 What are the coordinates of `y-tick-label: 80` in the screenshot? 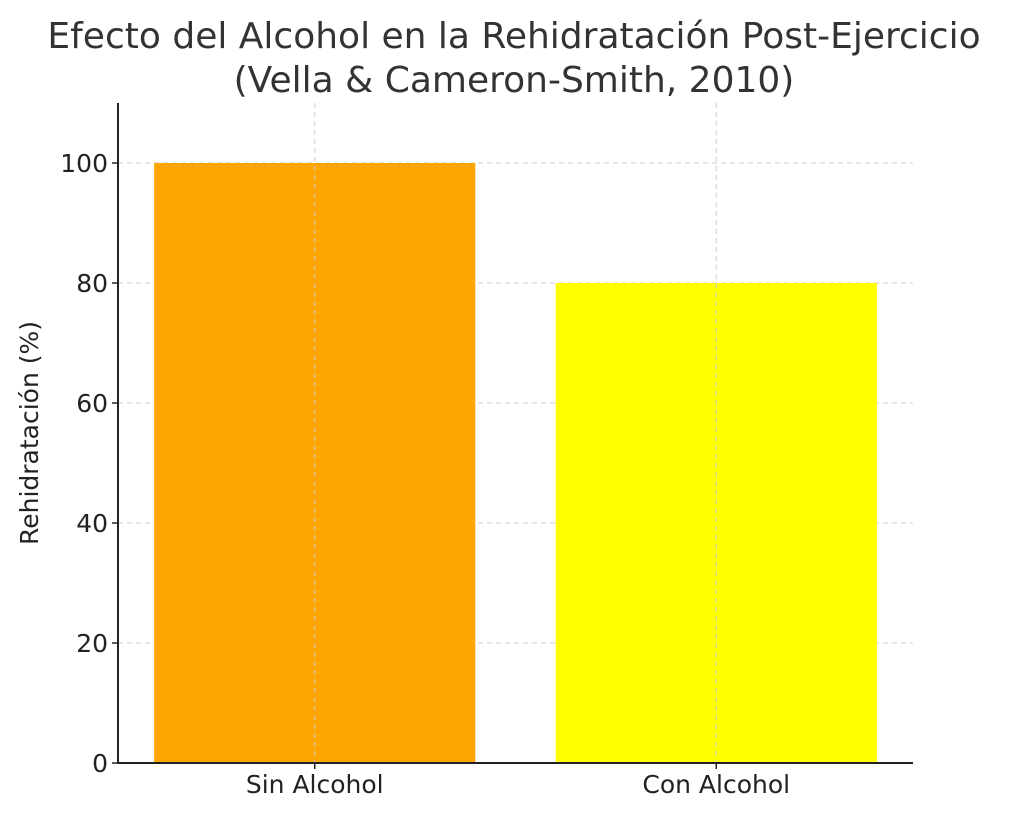 It's located at (92, 283).